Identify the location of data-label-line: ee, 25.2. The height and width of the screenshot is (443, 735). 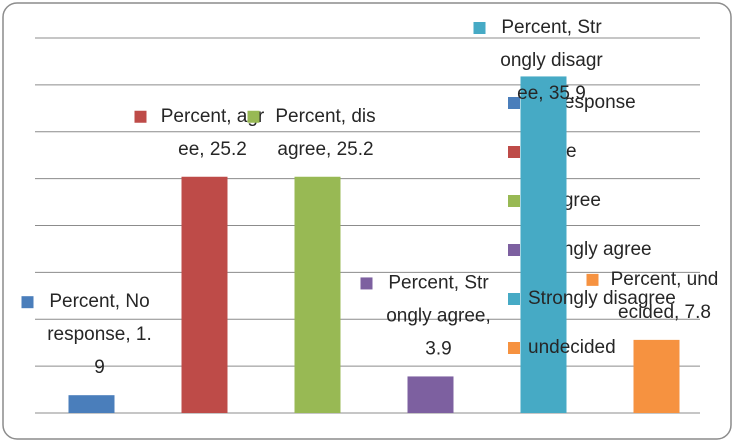
(212, 149).